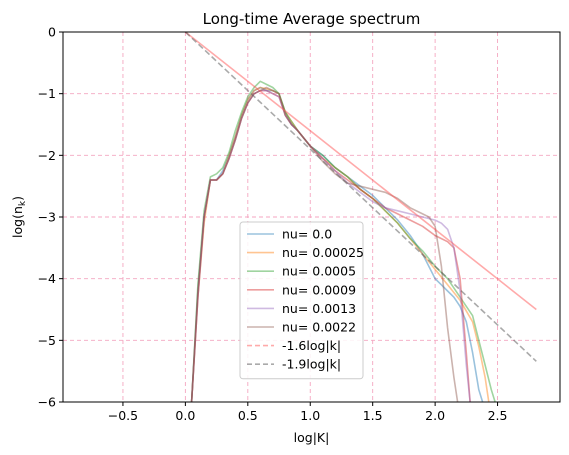 The height and width of the screenshot is (455, 569). I want to click on legend-label: nu= 0.00025, so click(323, 252).